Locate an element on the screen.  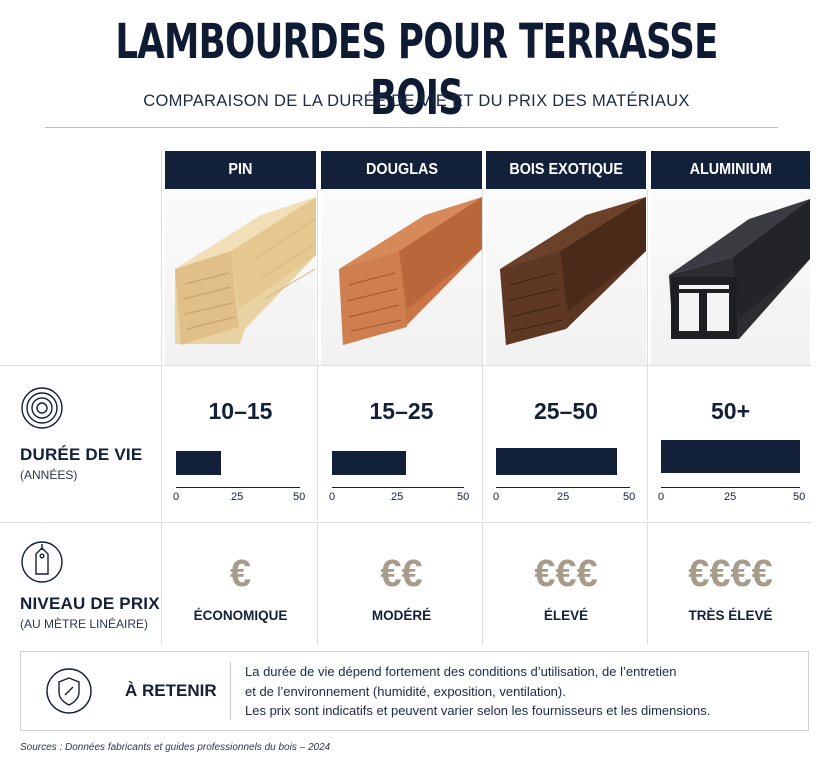
column-header-aluminium: ALUMINIUM is located at coordinates (730, 170).